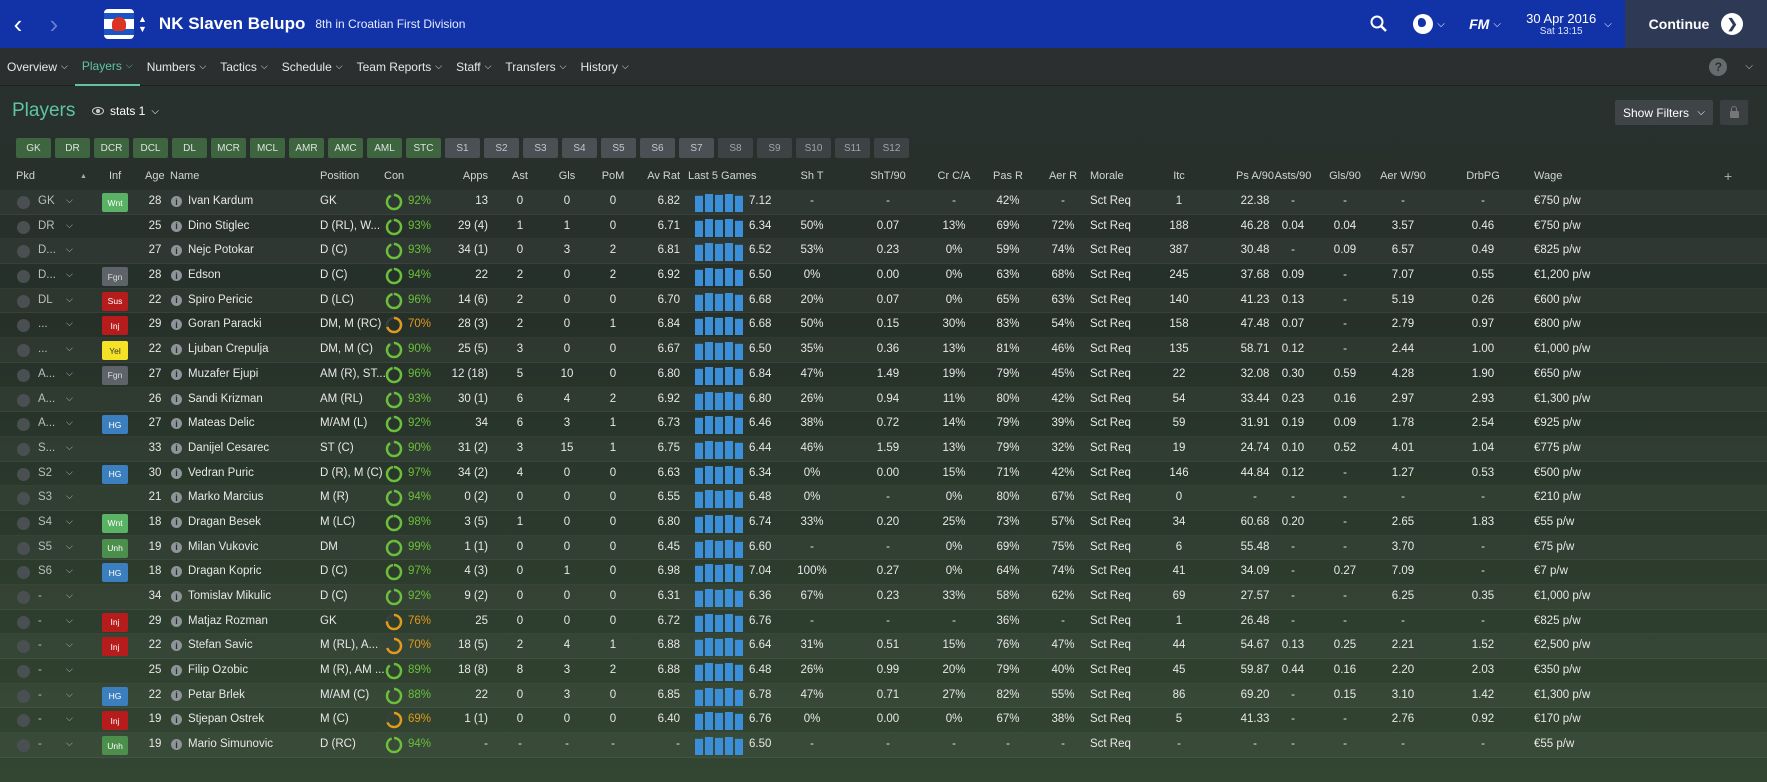 Image resolution: width=1767 pixels, height=782 pixels. Describe the element at coordinates (567, 176) in the screenshot. I see `col-header-gls: Gls` at that location.